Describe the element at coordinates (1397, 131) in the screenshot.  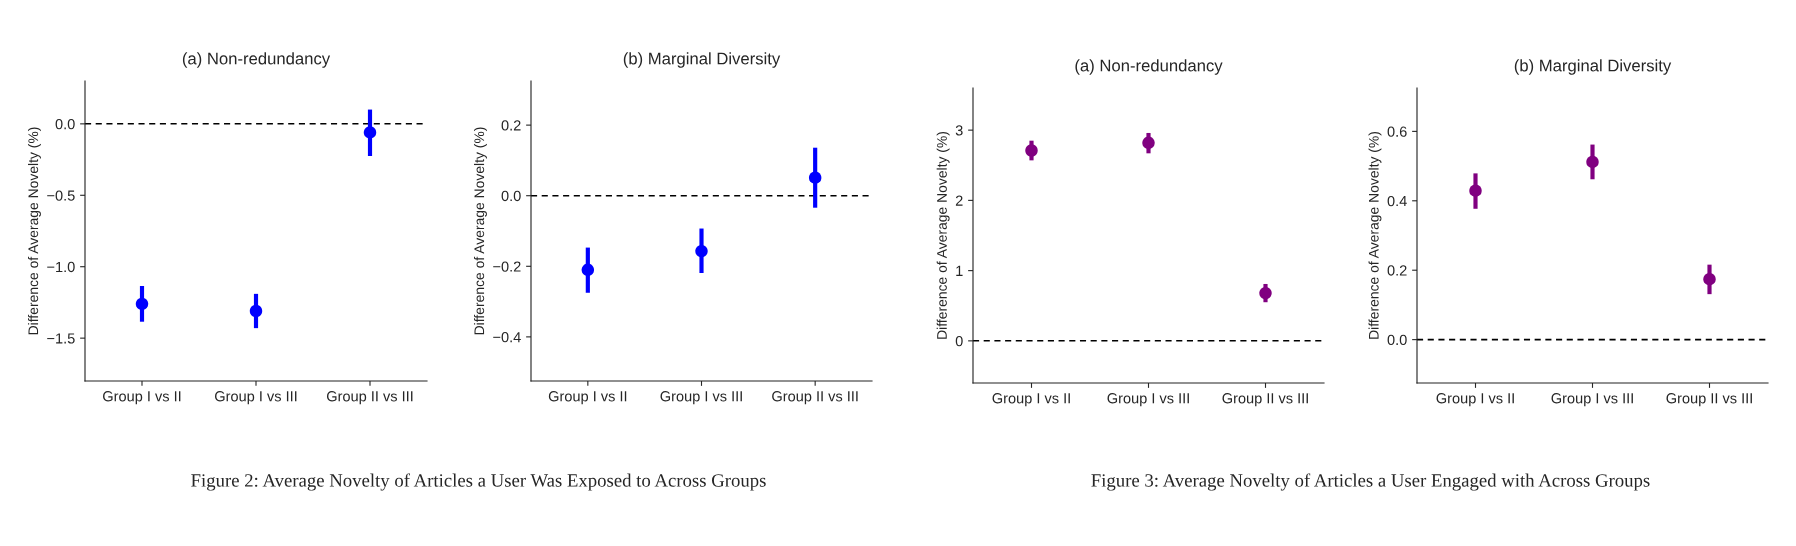
I see `y-tick-label: 0.6` at that location.